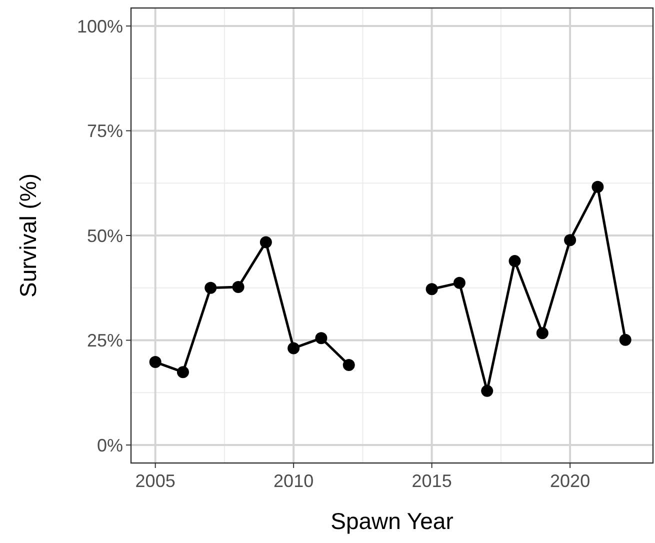  What do you see at coordinates (570, 481) in the screenshot?
I see `x-tick-label: 2020` at bounding box center [570, 481].